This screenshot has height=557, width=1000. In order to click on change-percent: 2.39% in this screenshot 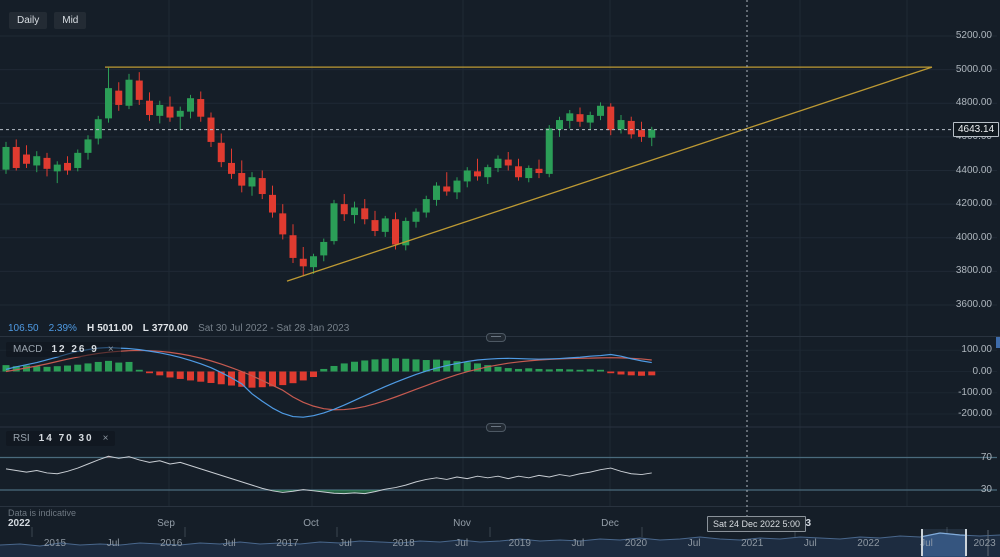, I will do `click(62, 328)`.